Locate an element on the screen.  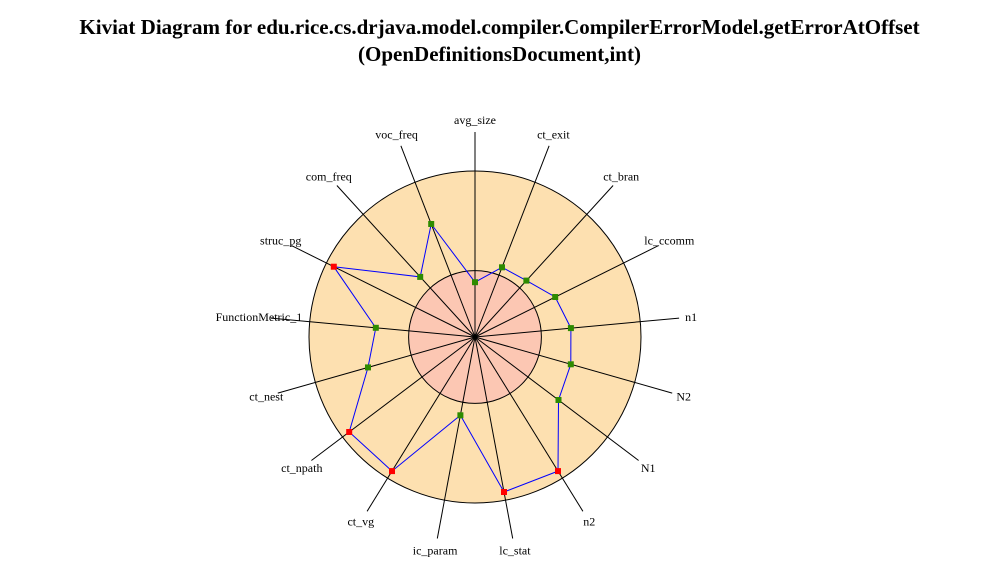
point-com-freq is located at coordinates (420, 276).